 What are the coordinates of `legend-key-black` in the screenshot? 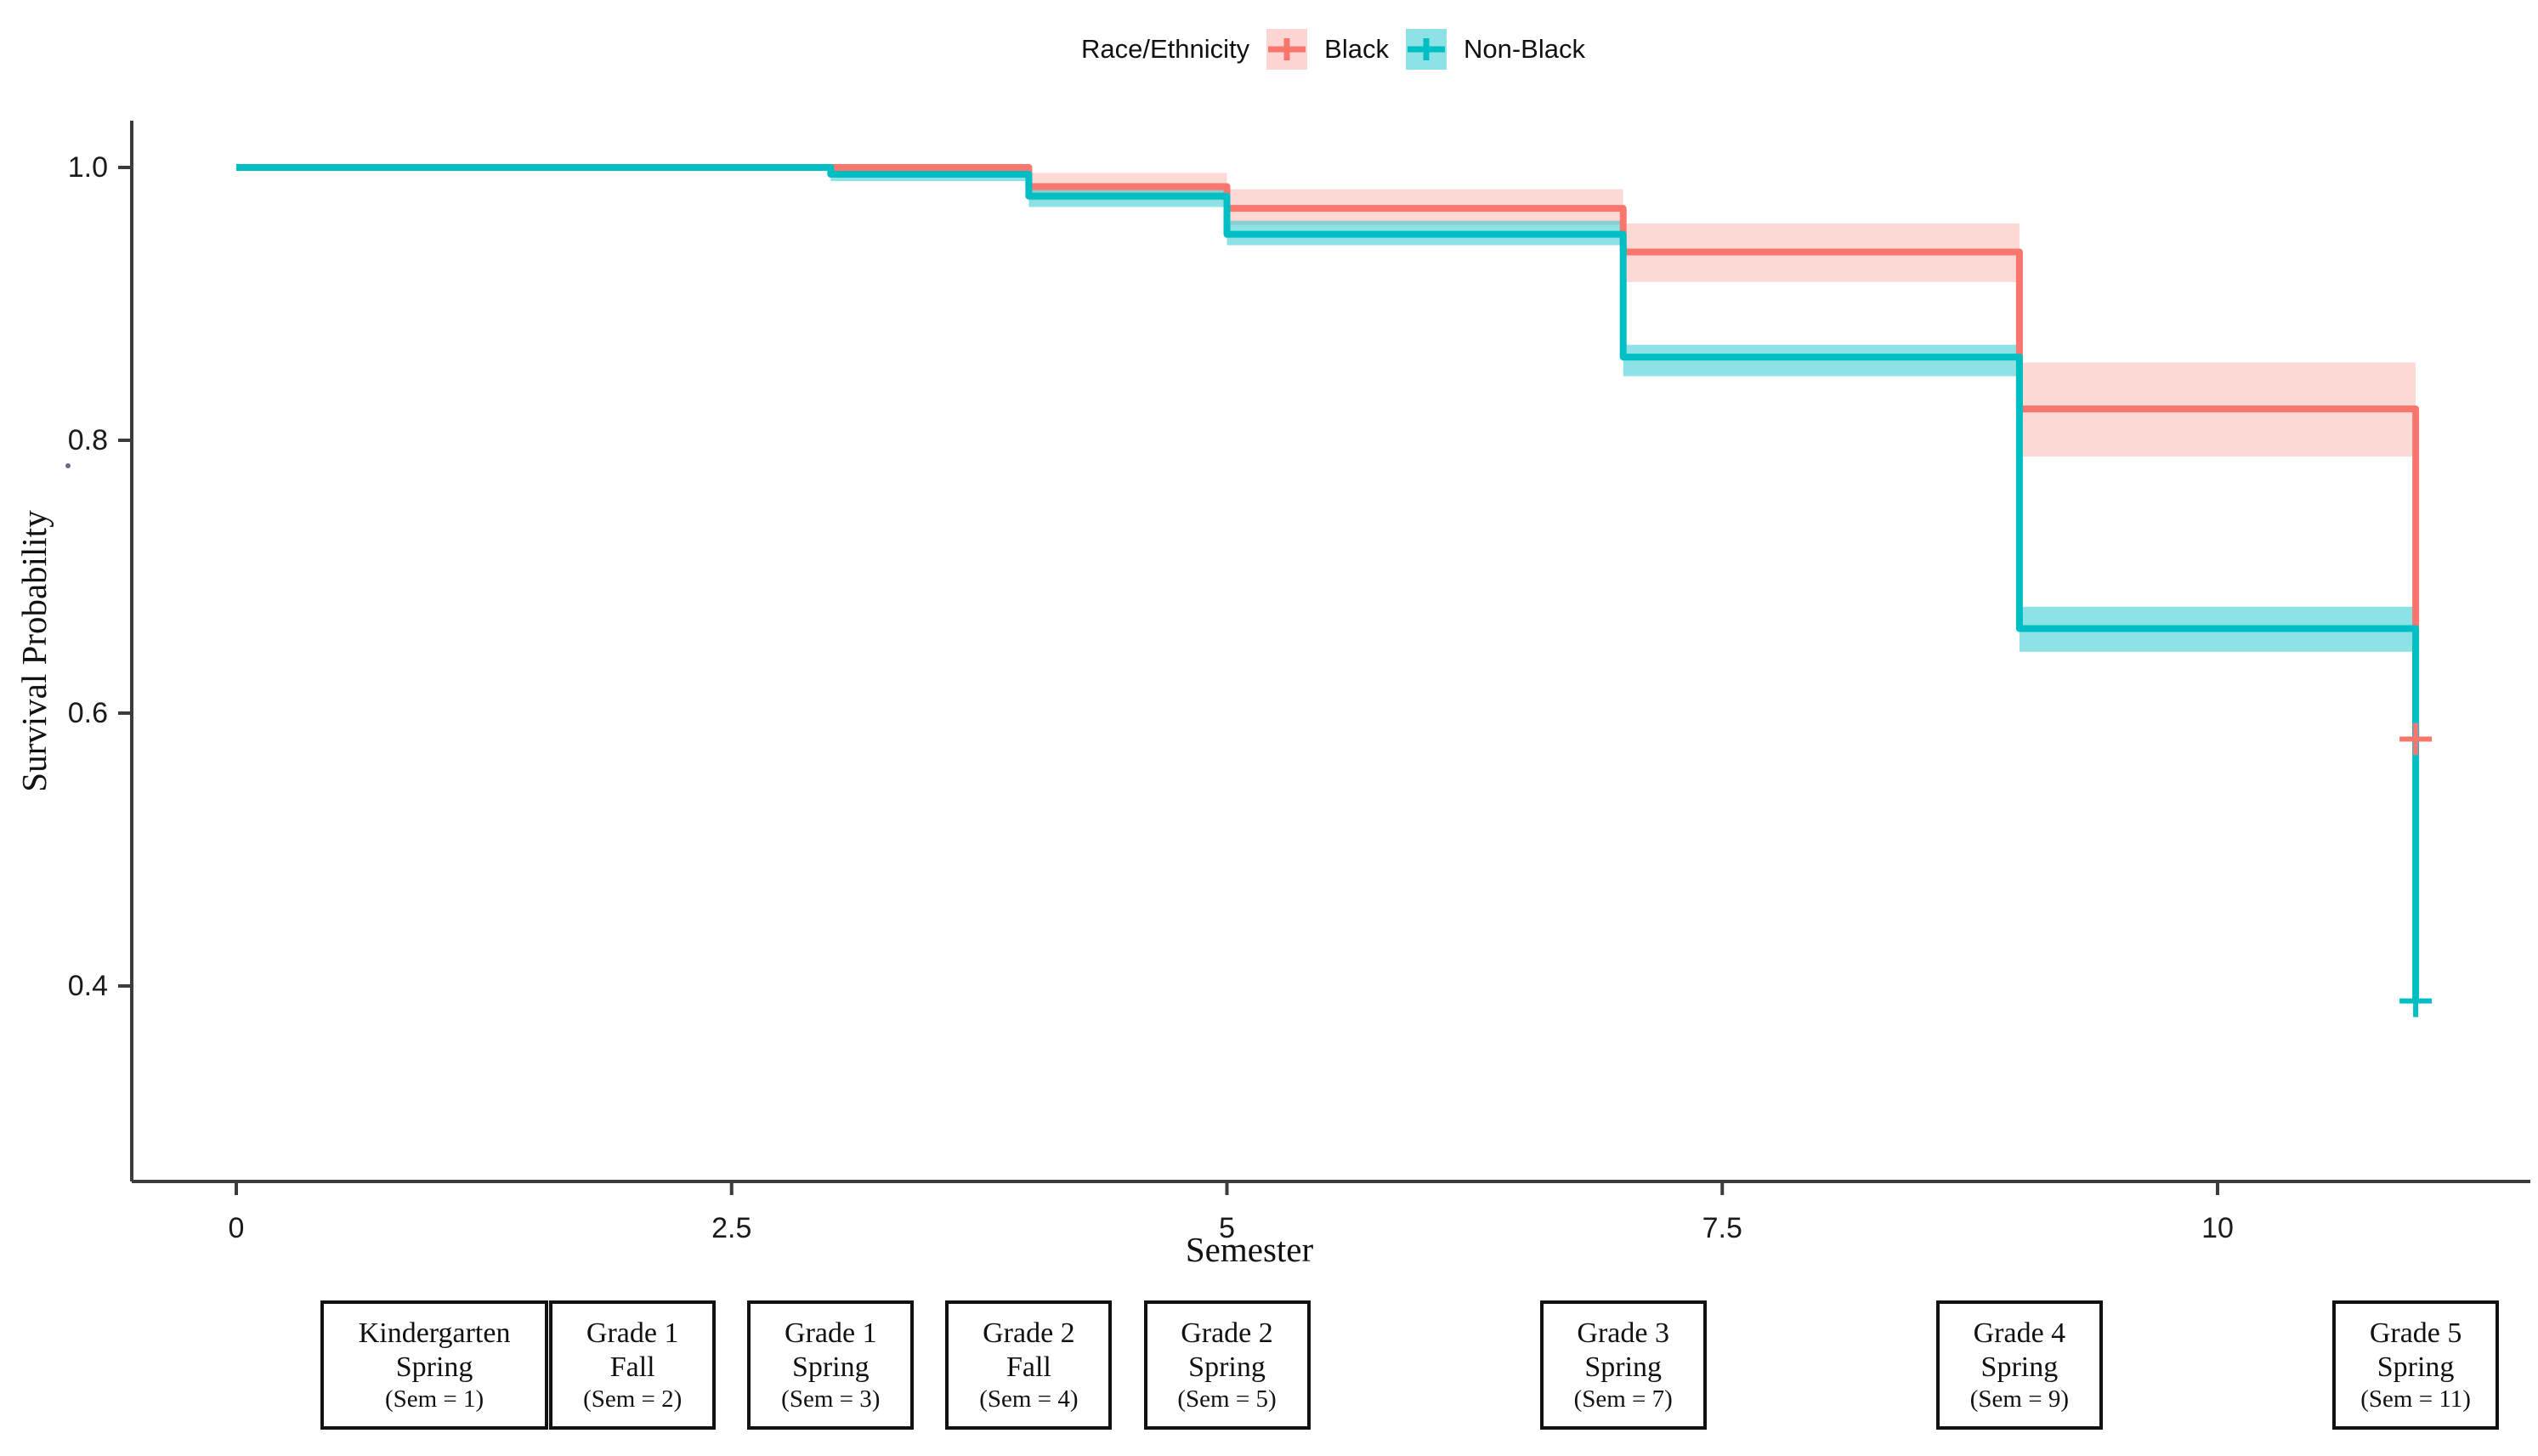 It's located at (1287, 49).